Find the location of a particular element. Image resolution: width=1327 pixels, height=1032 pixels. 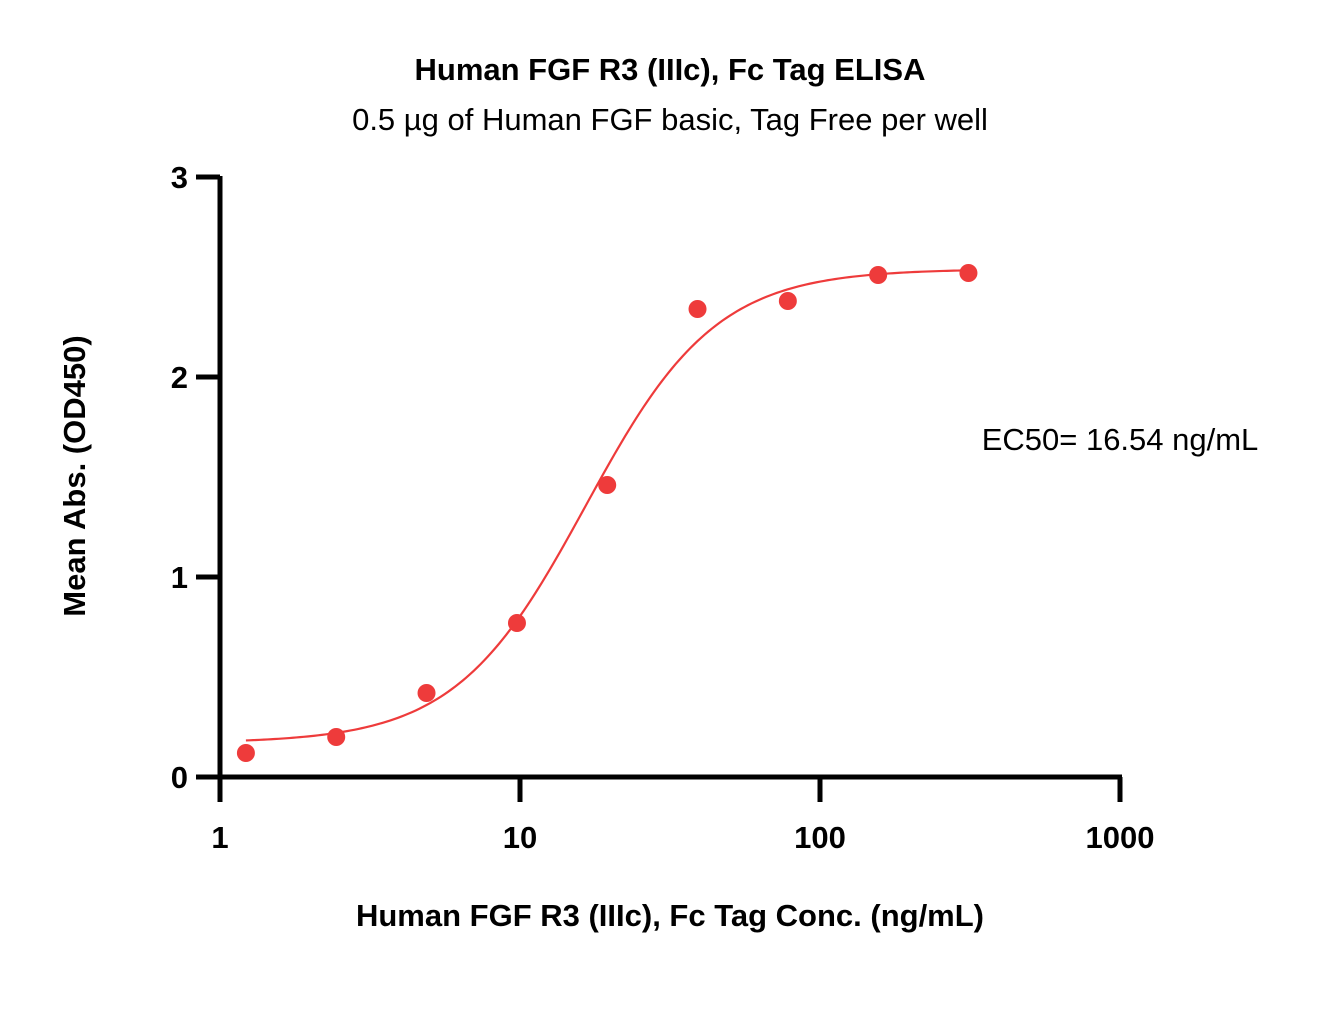

chart-title: Human FGF R3 (IIIc), Fc Tag ELISA is located at coordinates (670, 69).